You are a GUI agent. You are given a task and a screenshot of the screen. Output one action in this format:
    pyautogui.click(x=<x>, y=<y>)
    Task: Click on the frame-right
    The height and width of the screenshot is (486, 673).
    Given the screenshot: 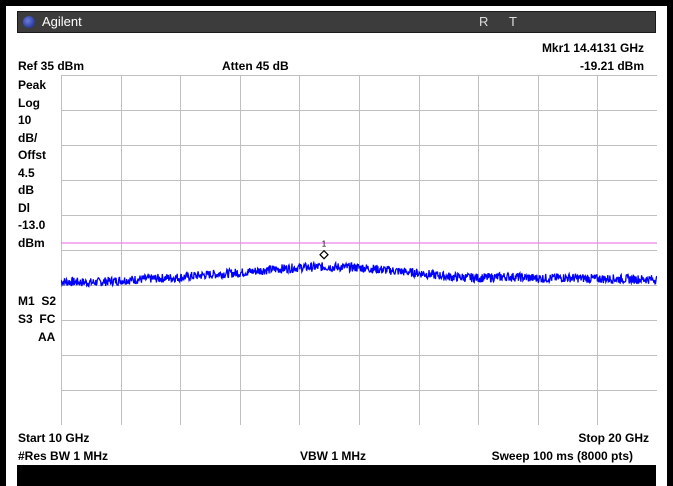 What is the action you would take?
    pyautogui.click(x=670, y=243)
    